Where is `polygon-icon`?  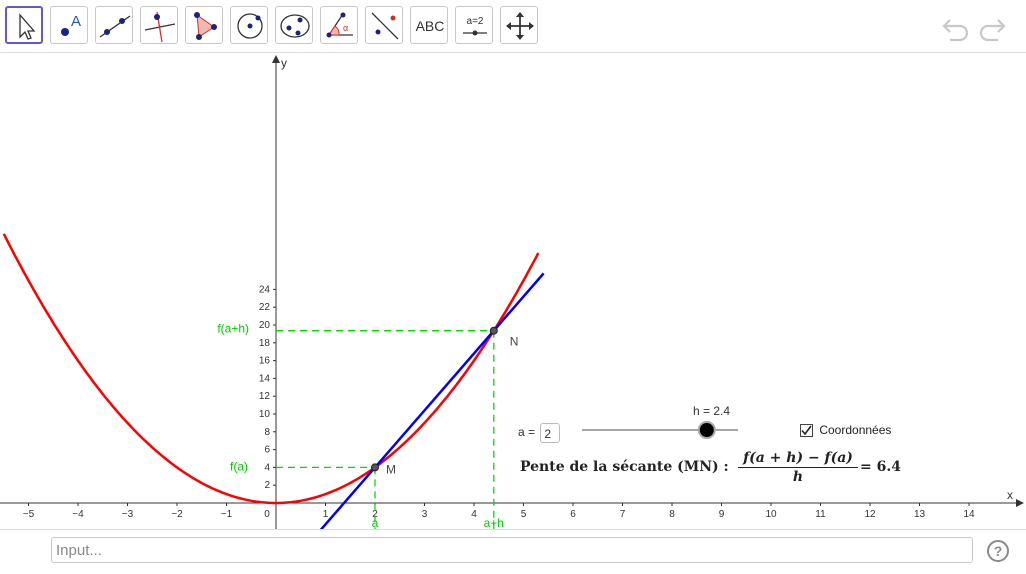
polygon-icon is located at coordinates (205, 26).